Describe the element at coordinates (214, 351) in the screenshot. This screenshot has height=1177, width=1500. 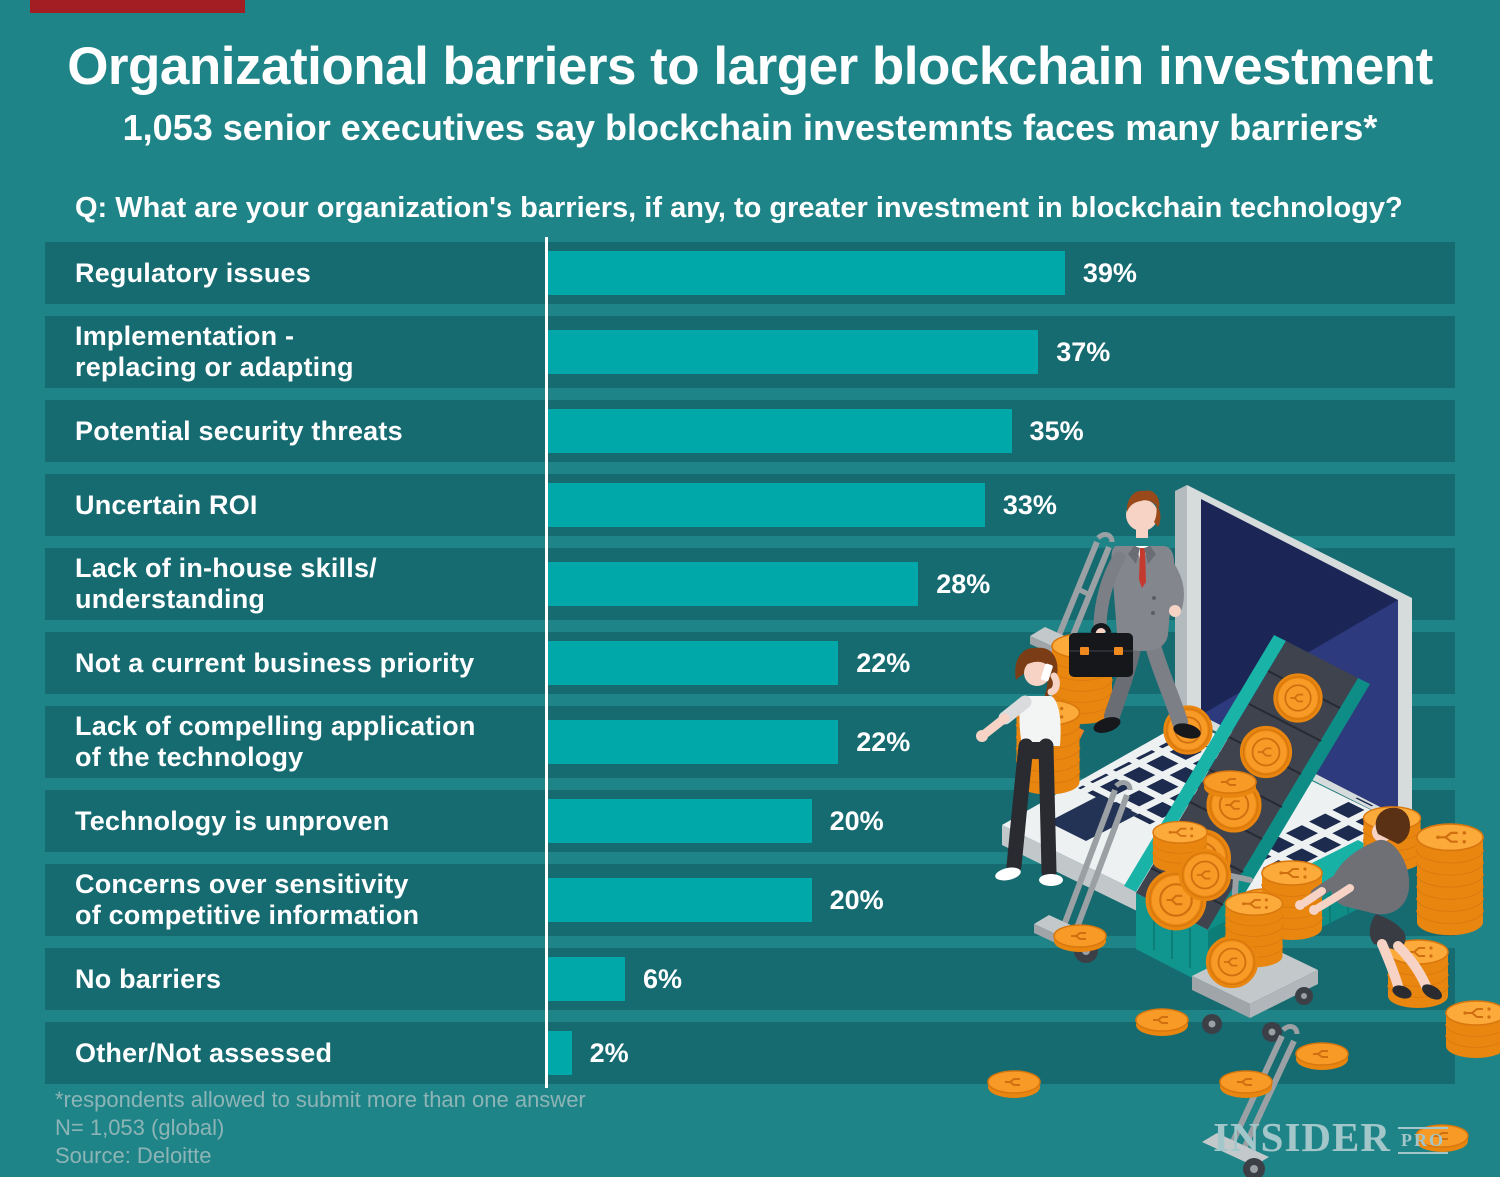
I see `row-label: Implementation - replacing or adapting` at that location.